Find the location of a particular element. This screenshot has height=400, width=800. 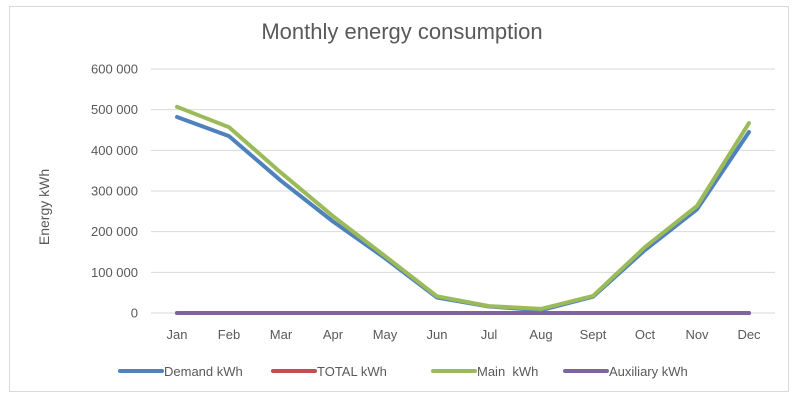

x-tick-label: May is located at coordinates (385, 334).